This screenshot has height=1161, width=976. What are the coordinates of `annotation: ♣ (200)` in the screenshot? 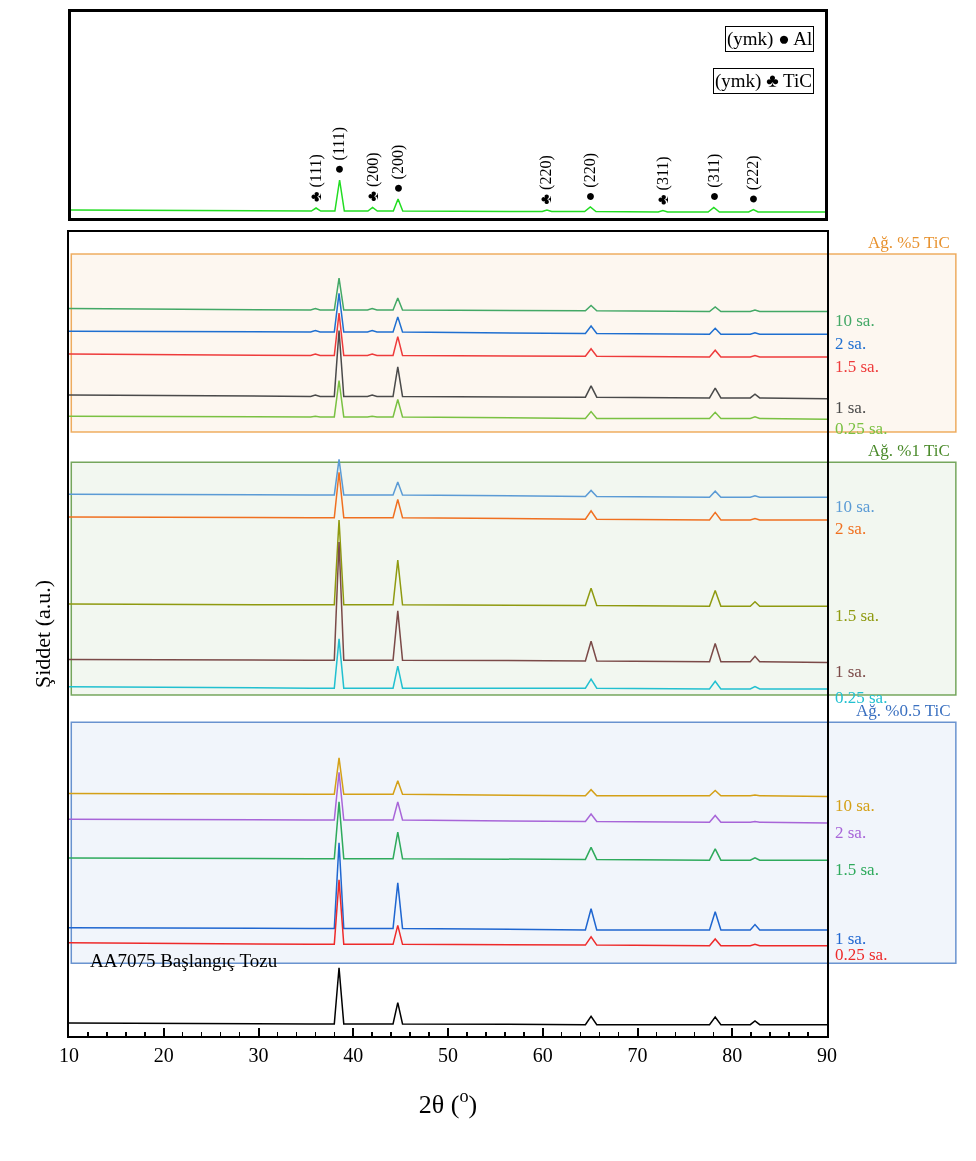 It's located at (372, 177).